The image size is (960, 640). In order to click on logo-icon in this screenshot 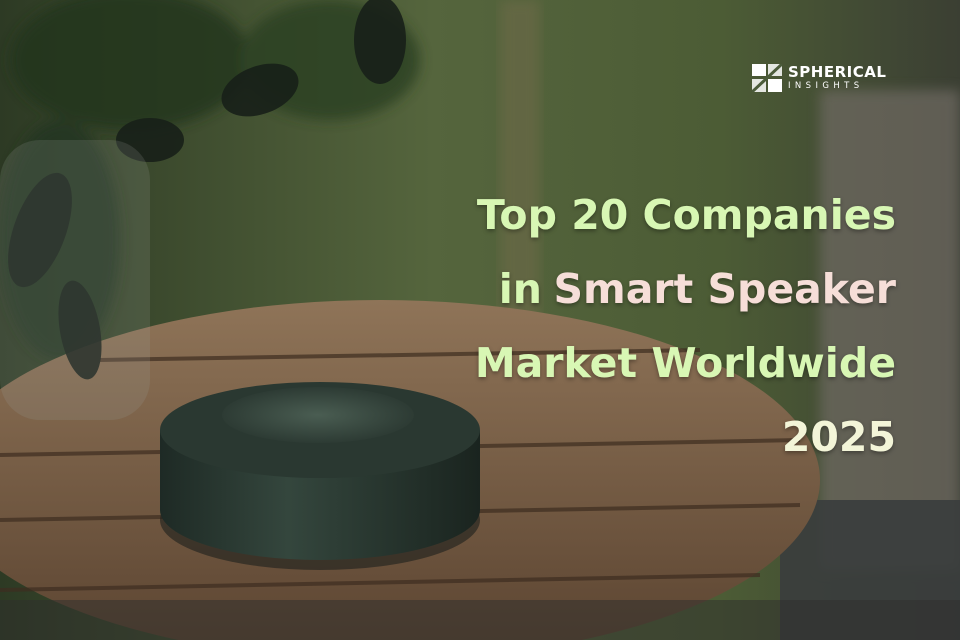, I will do `click(767, 78)`.